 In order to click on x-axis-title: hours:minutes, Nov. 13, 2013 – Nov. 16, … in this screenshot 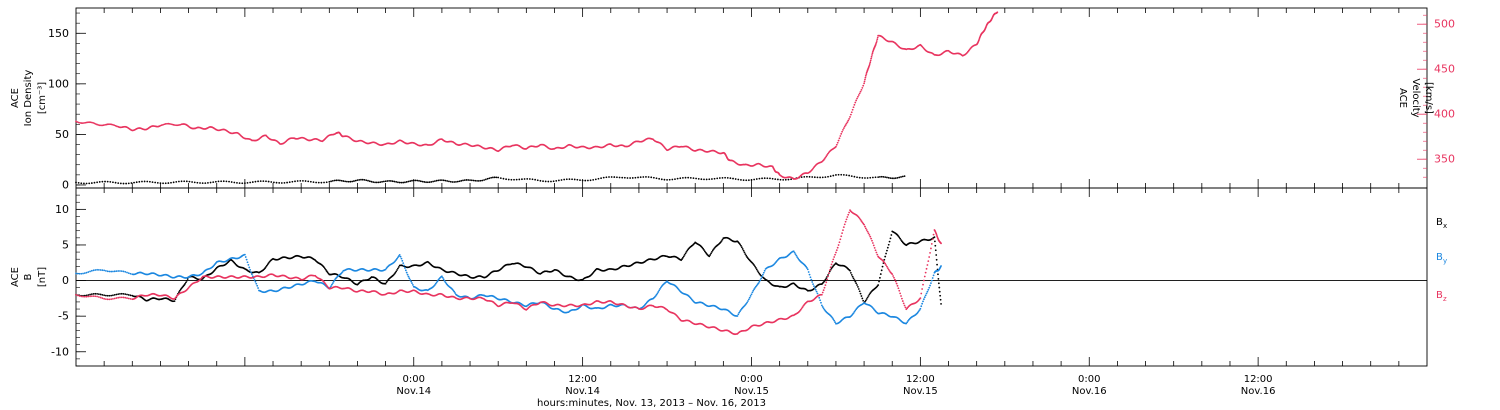, I will do `click(651, 403)`.